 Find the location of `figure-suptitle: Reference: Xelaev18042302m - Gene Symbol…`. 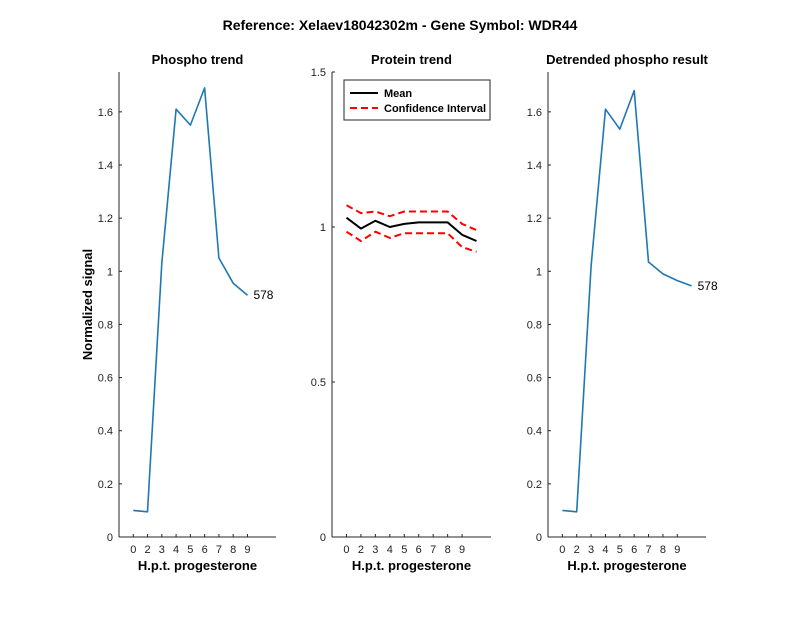

figure-suptitle: Reference: Xelaev18042302m - Gene Symbol… is located at coordinates (400, 25).